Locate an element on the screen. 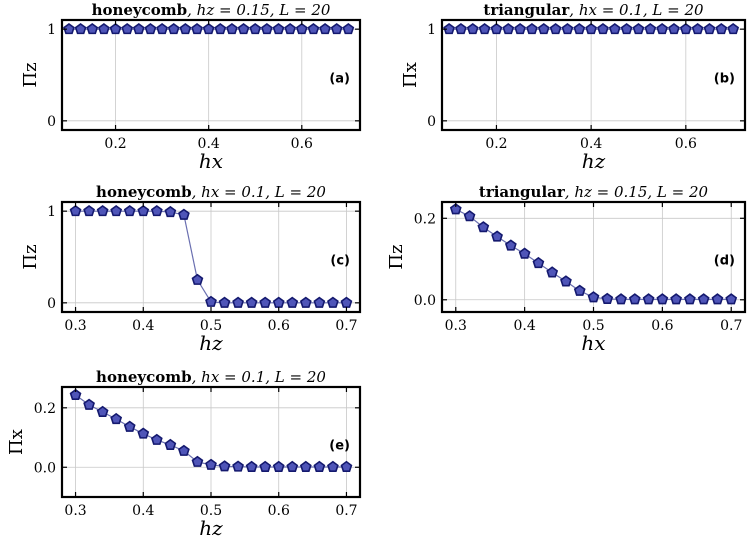  y-axis-label: Πx is located at coordinates (410, 75).